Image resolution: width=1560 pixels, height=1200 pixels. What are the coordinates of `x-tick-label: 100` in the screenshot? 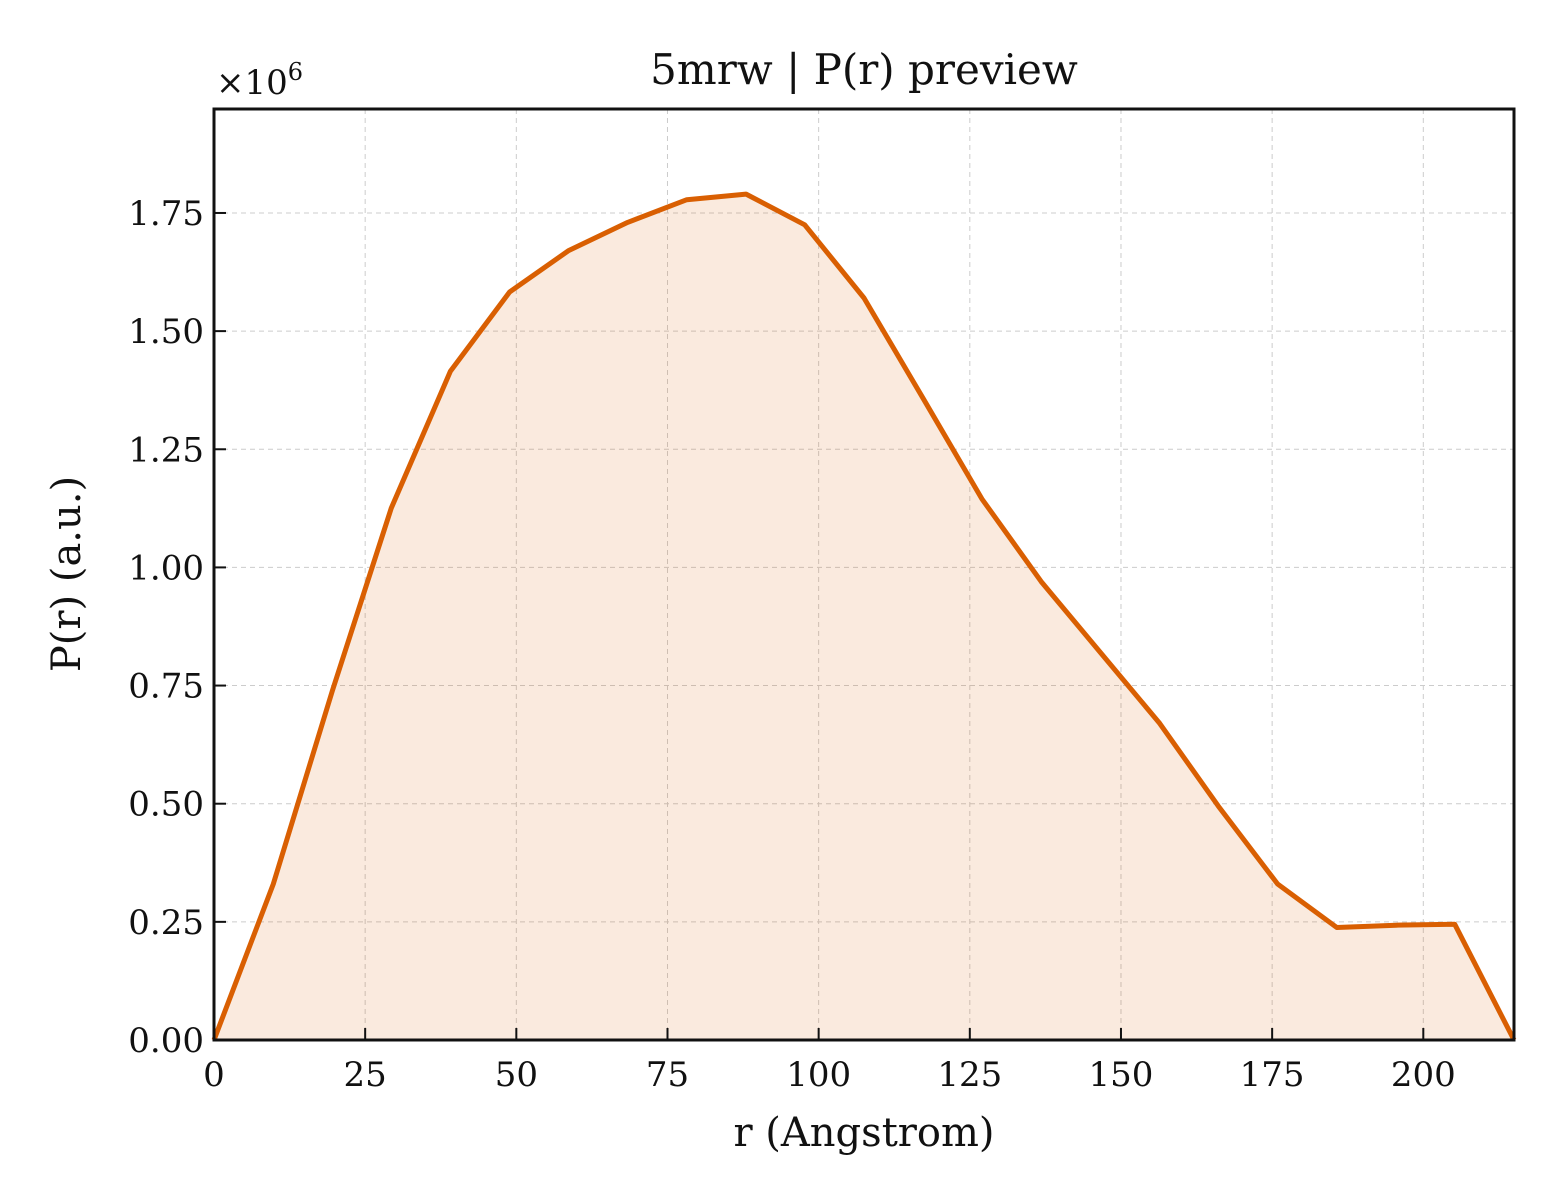 It's located at (818, 1075).